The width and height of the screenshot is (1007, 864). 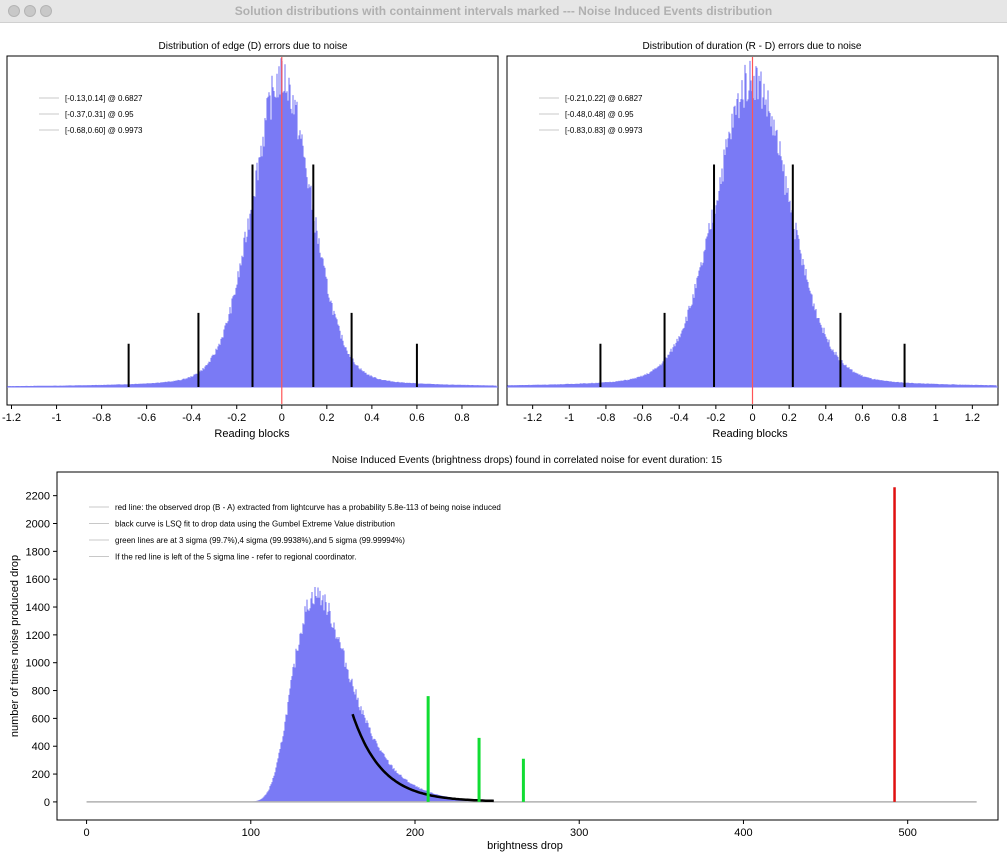 What do you see at coordinates (41, 747) in the screenshot?
I see `y-tick-label: 400` at bounding box center [41, 747].